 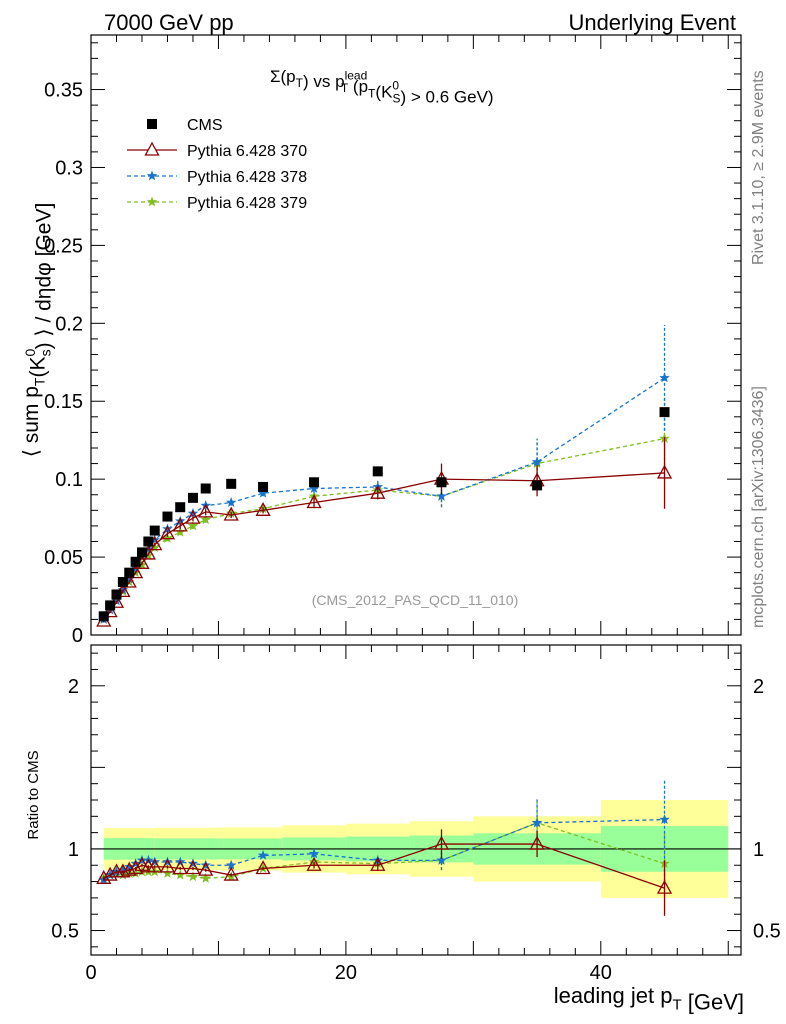 What do you see at coordinates (205, 125) in the screenshot?
I see `legend-label: CMS` at bounding box center [205, 125].